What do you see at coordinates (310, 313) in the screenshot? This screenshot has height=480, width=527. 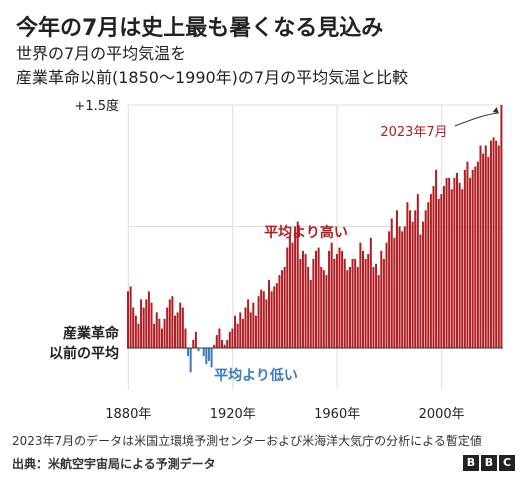 I see `bar-1950` at bounding box center [310, 313].